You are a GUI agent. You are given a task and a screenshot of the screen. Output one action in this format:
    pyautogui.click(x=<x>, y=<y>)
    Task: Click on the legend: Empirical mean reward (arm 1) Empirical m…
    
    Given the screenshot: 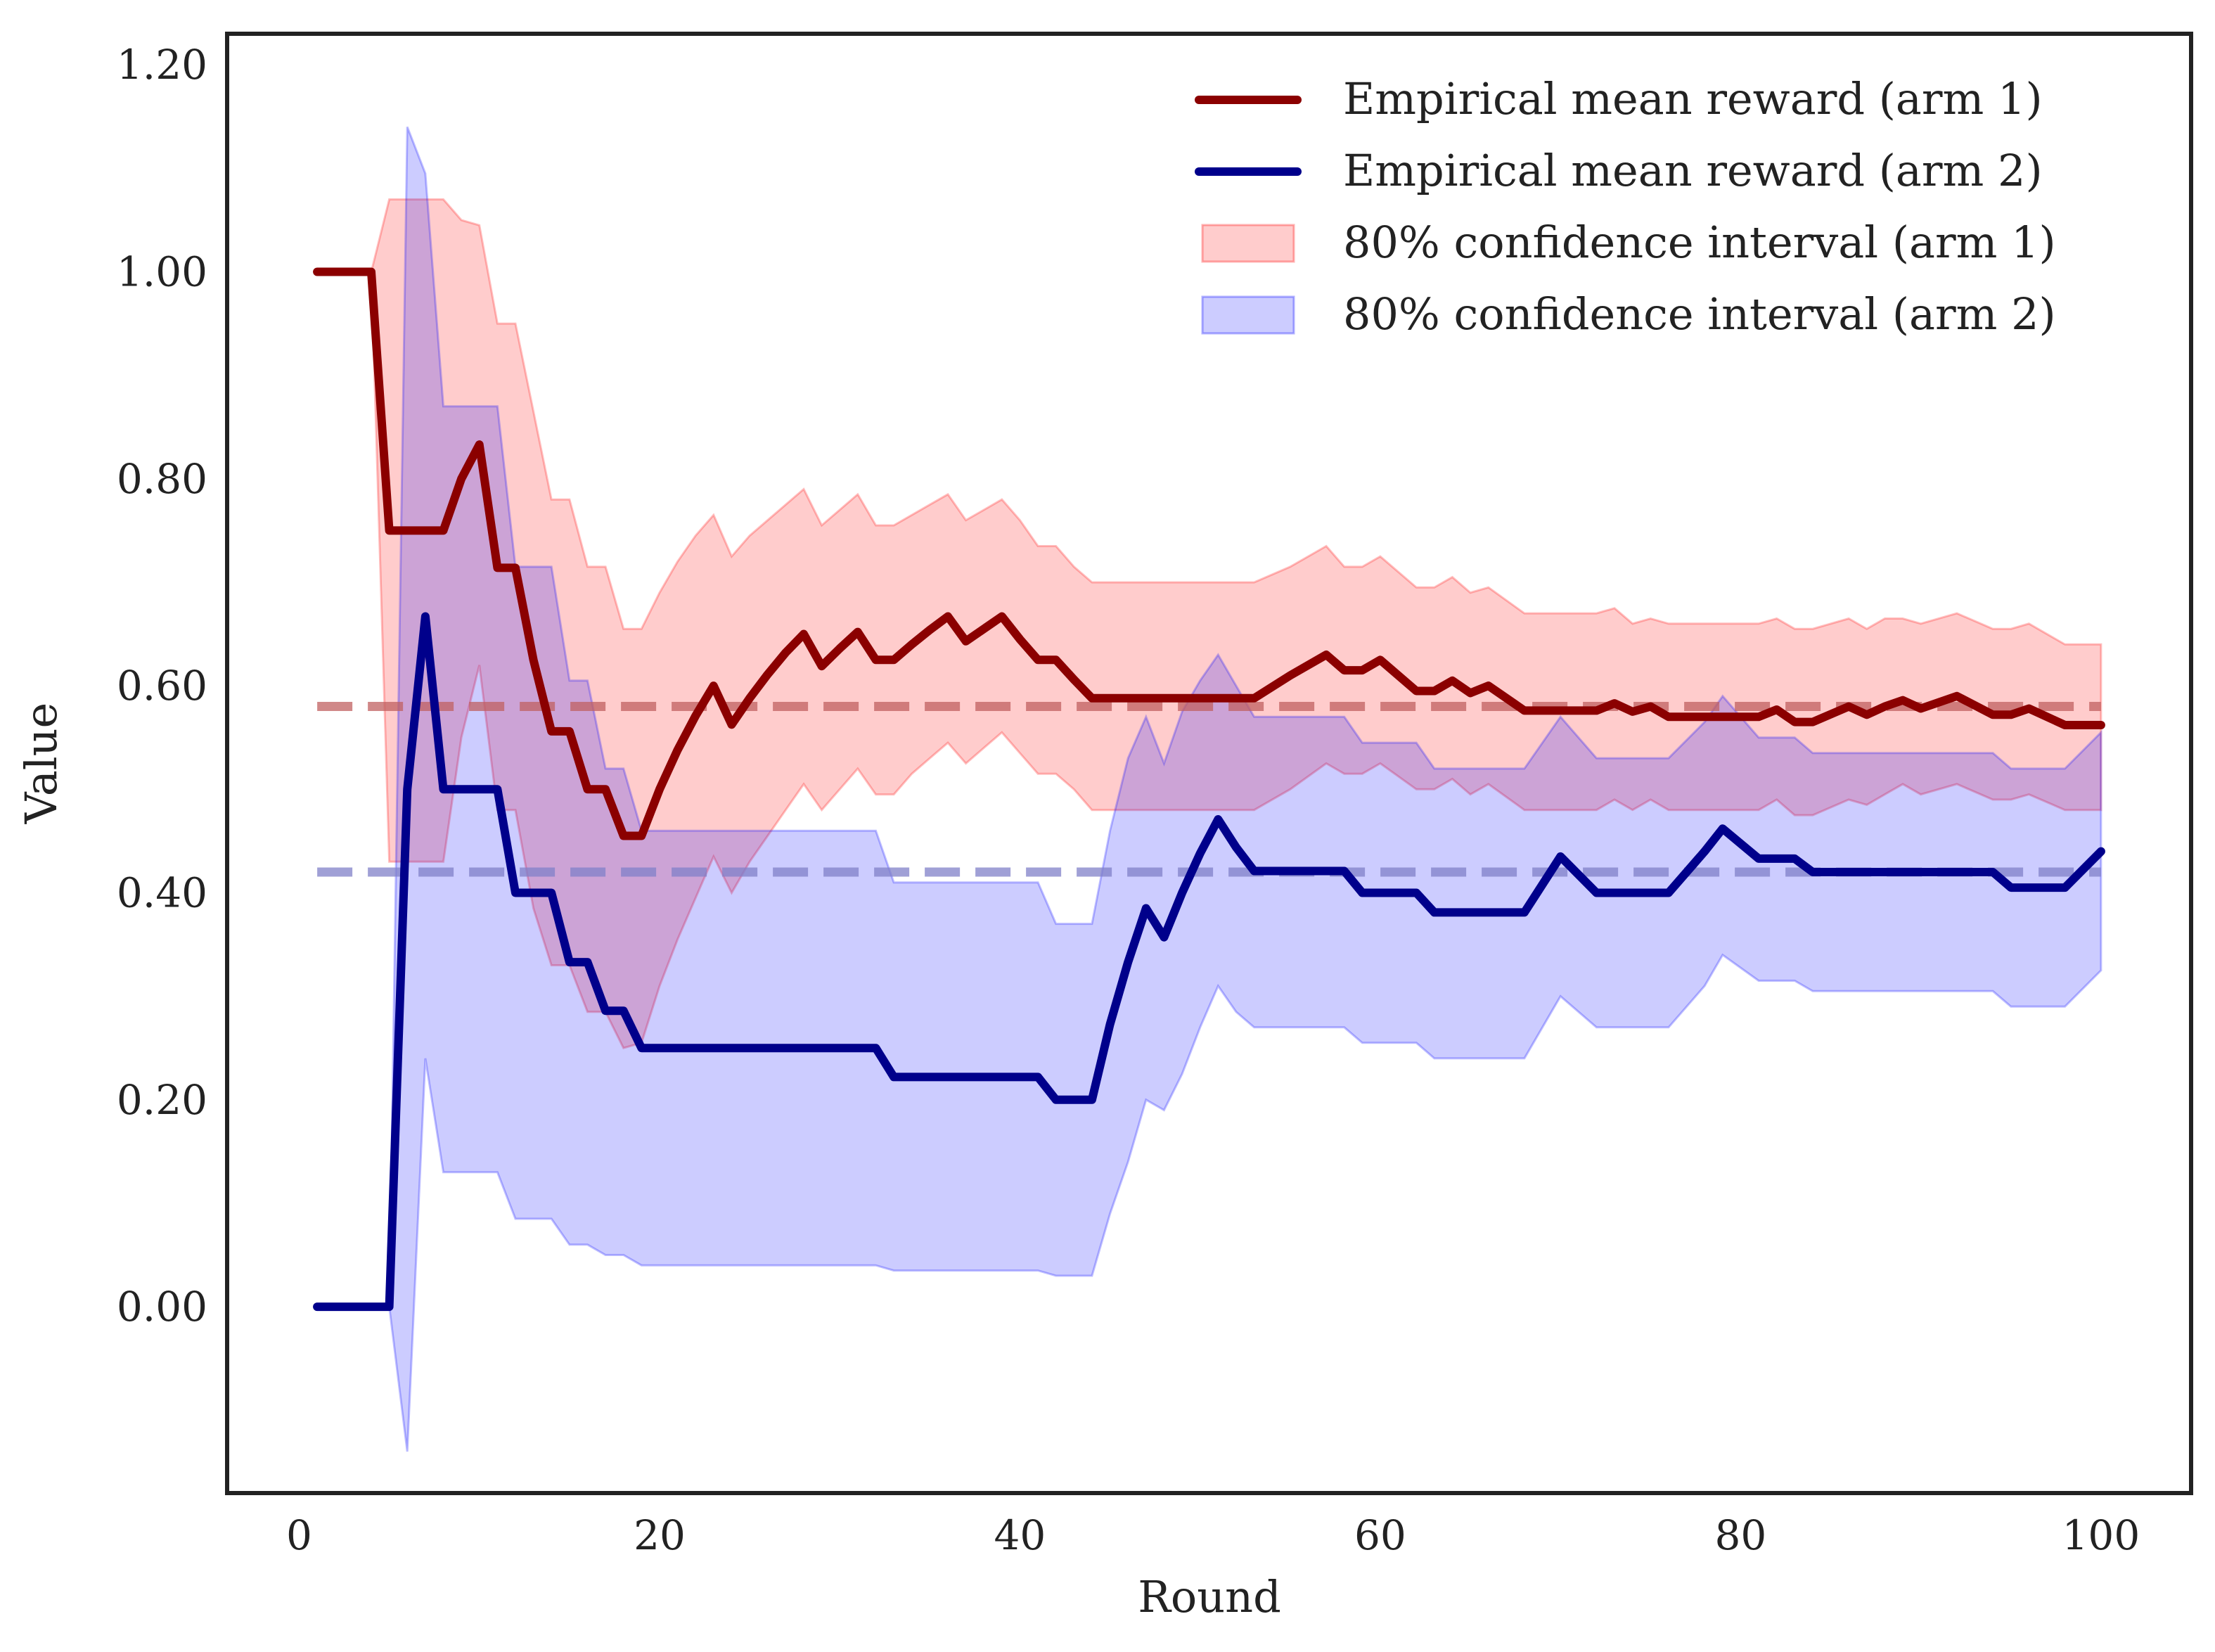 What is the action you would take?
    pyautogui.click(x=1626, y=206)
    